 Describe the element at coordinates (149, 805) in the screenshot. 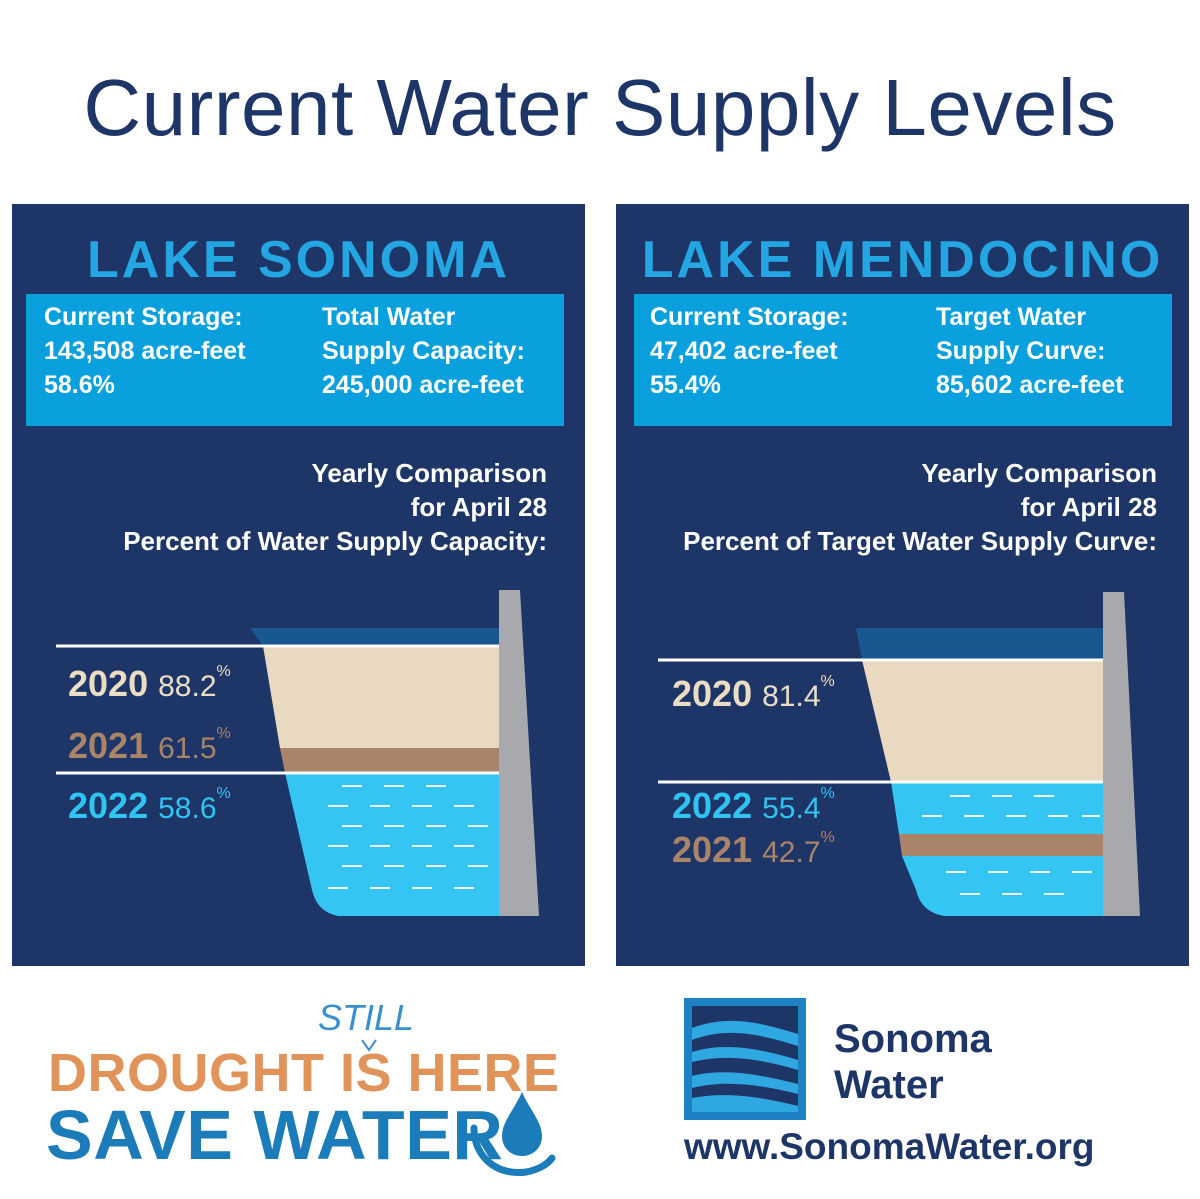

I see `sonoma-2022-label: 2022 58.6%` at that location.